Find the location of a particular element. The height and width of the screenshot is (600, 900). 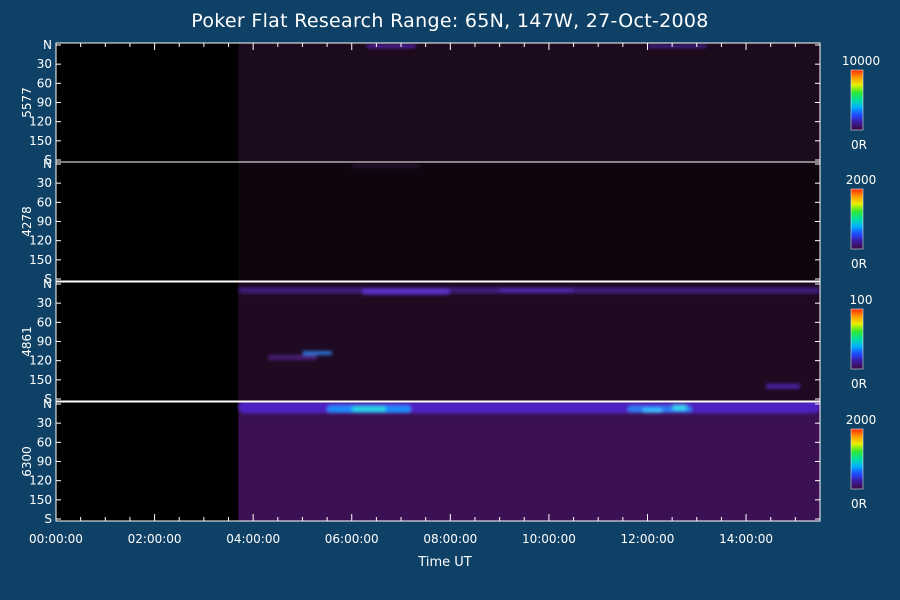

colorbar-max-label: 10000 is located at coordinates (861, 61).